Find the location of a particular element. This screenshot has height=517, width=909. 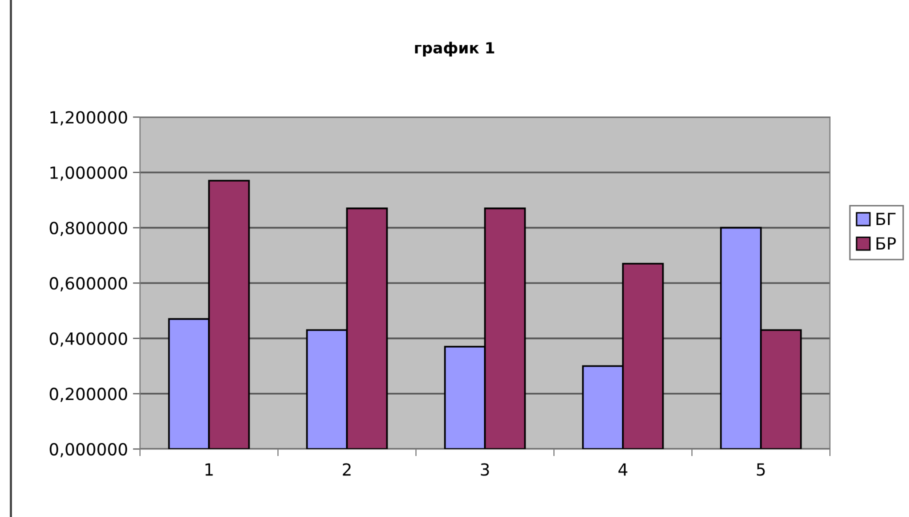

legend-label: БР is located at coordinates (886, 243).